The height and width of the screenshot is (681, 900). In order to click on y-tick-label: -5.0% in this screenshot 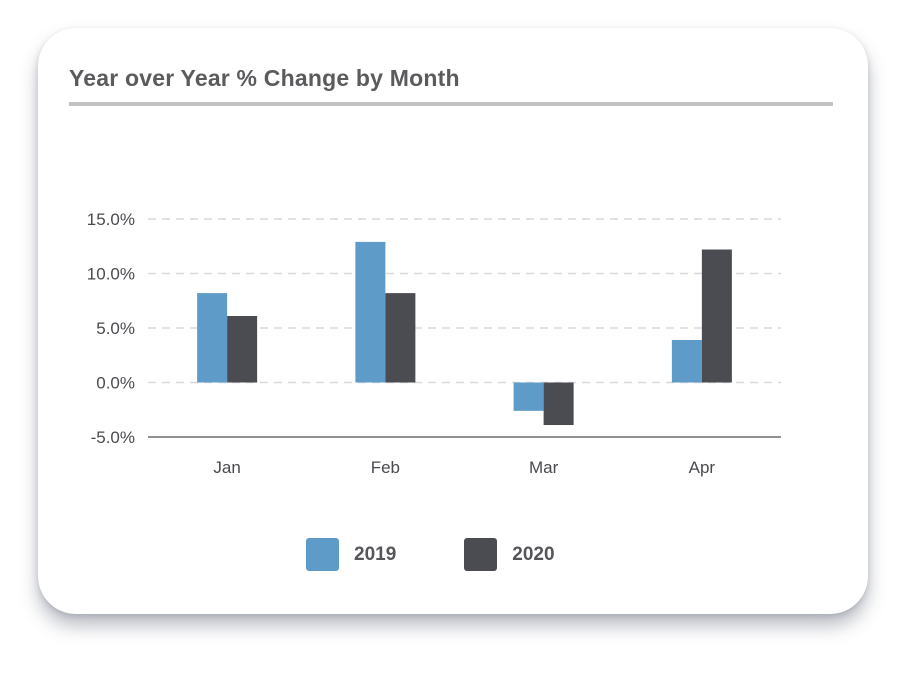, I will do `click(113, 437)`.